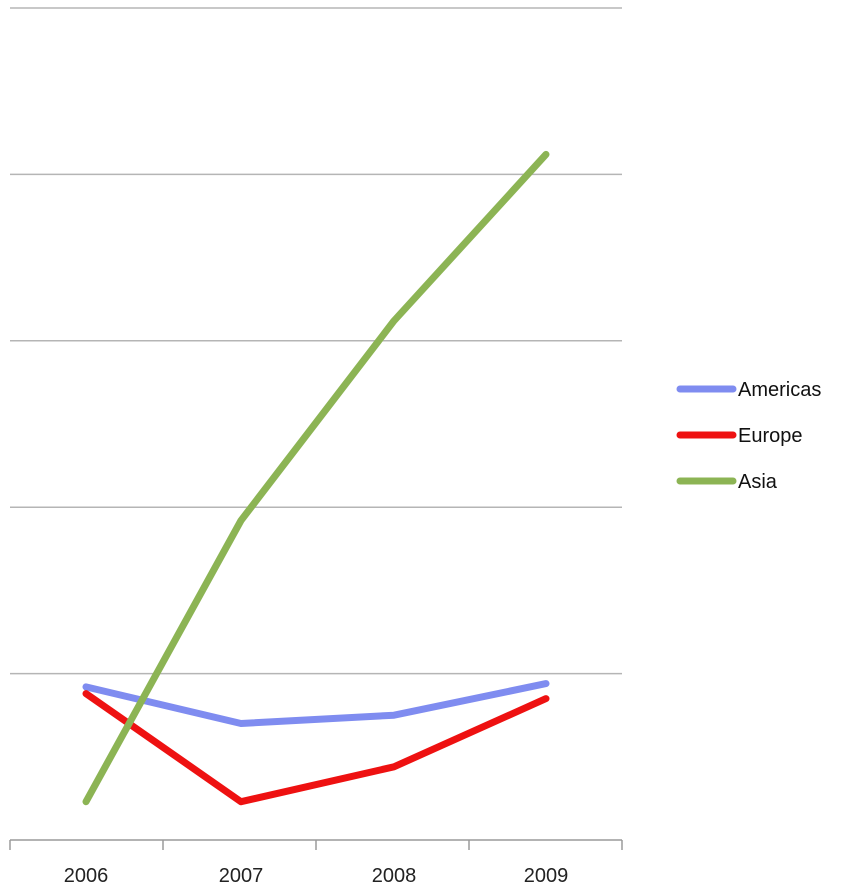 The image size is (853, 888). I want to click on x-tick-label: 2007, so click(241, 876).